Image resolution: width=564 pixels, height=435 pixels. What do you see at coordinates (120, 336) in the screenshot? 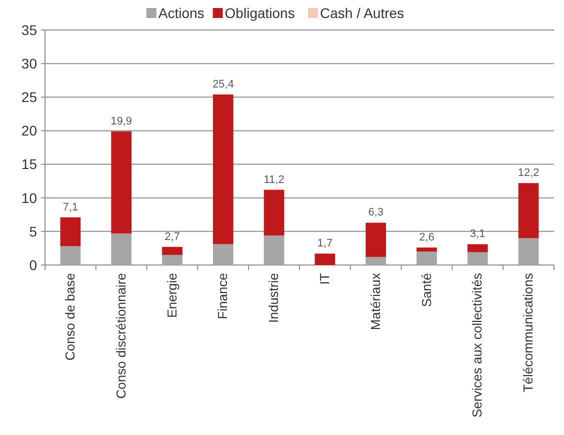
I see `x-tick-label: Conso discrétionnaire` at bounding box center [120, 336].